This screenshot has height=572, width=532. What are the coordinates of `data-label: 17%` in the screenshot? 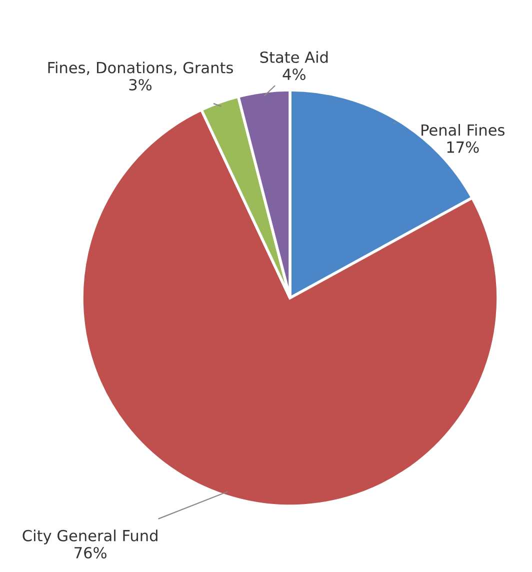 It's located at (463, 147).